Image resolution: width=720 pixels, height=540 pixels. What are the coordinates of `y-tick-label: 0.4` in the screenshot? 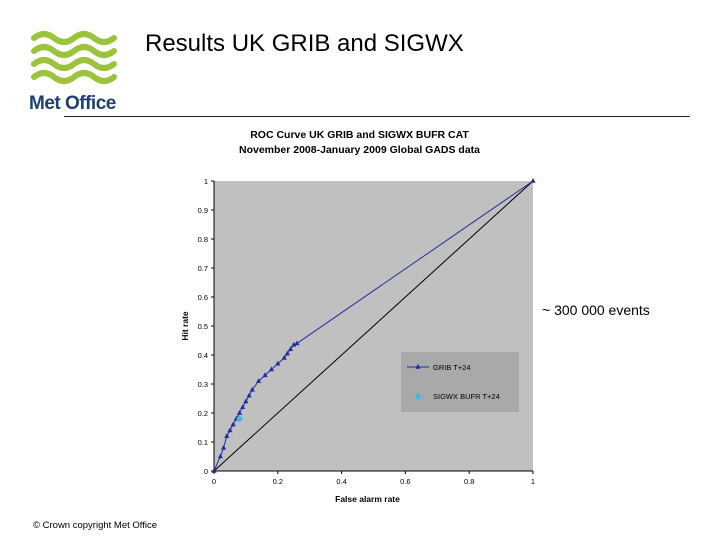 It's located at (203, 355).